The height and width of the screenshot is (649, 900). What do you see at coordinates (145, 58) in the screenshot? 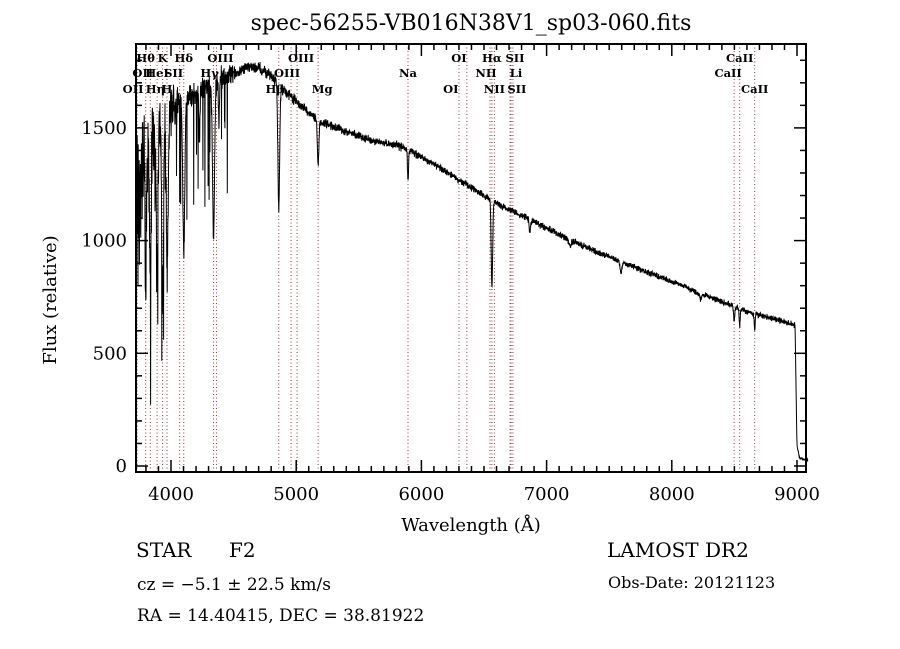
I see `marker-label-Hθ: Hθ` at bounding box center [145, 58].